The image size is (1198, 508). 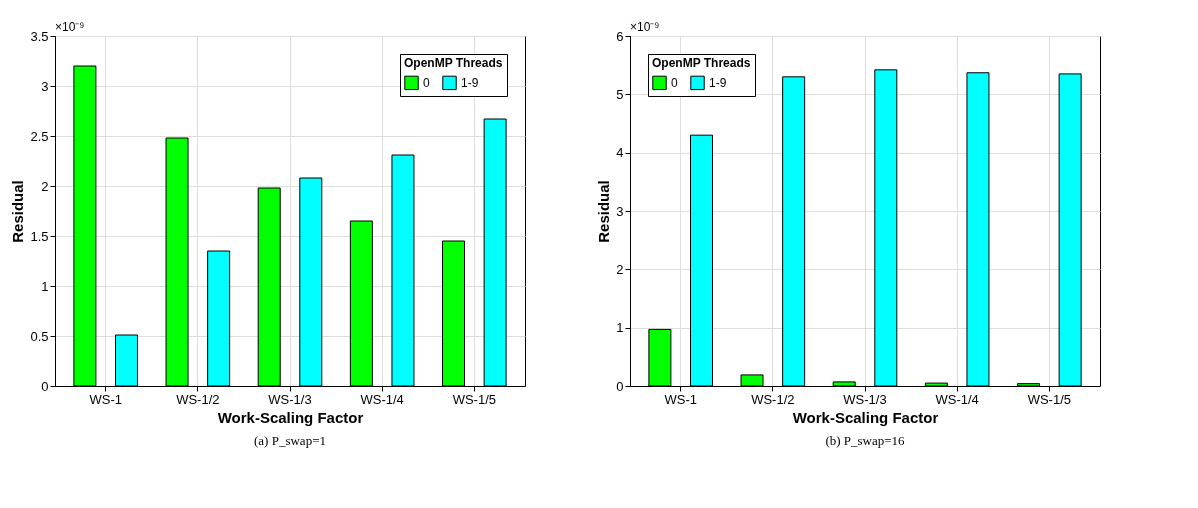 I want to click on y-tick-label: 0.5, so click(x=39, y=336).